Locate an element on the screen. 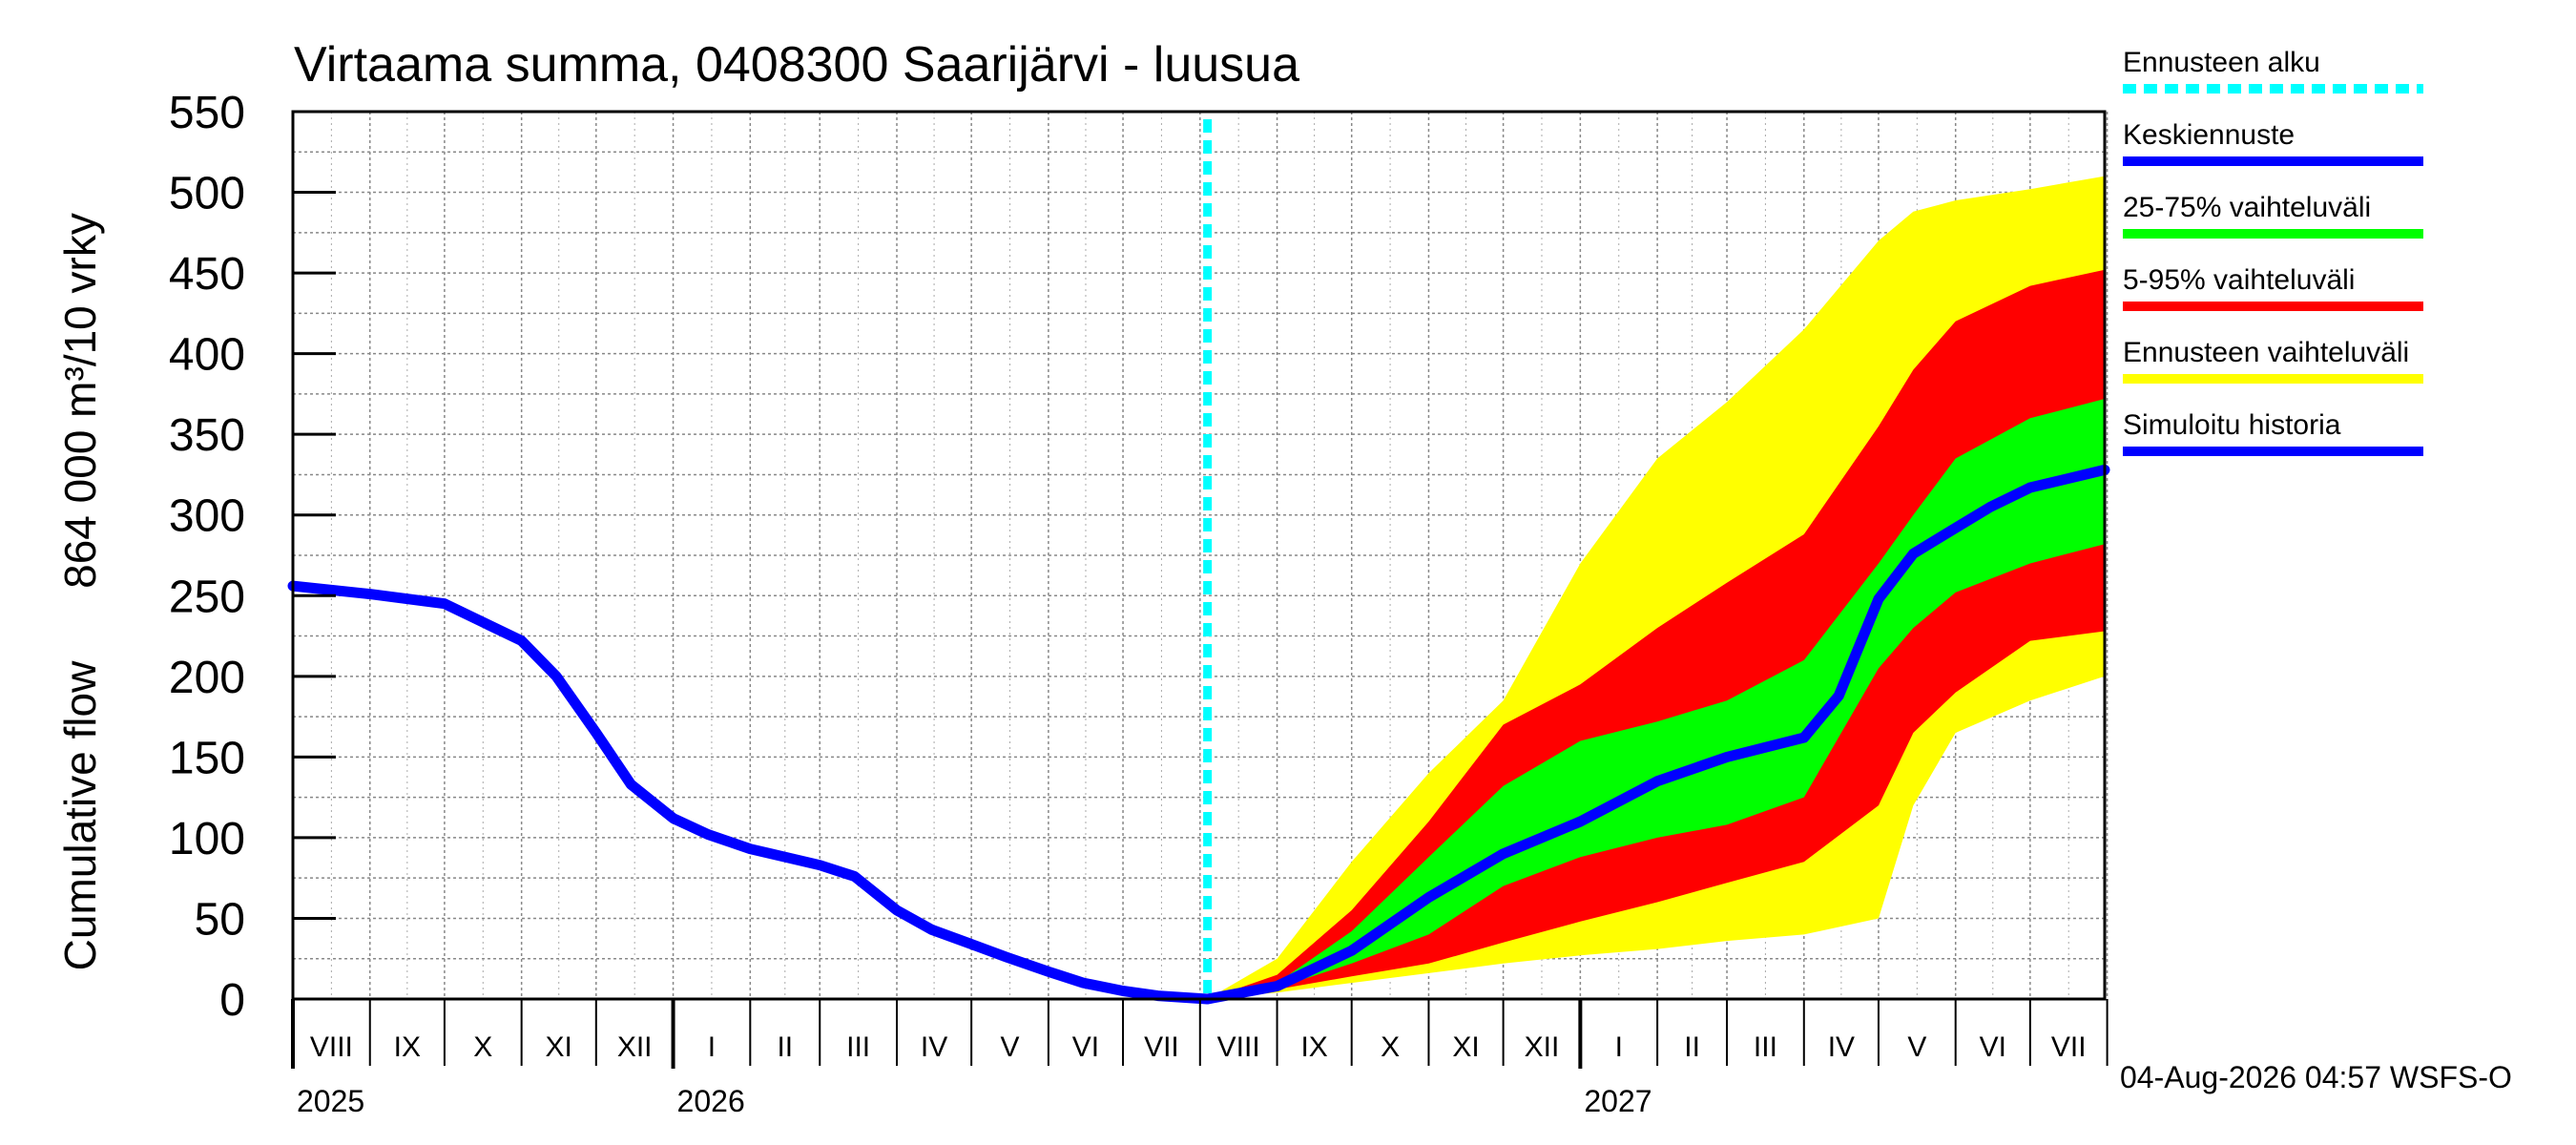  y-axis-label-units: 864 000 m³/10 vrky is located at coordinates (80, 401).